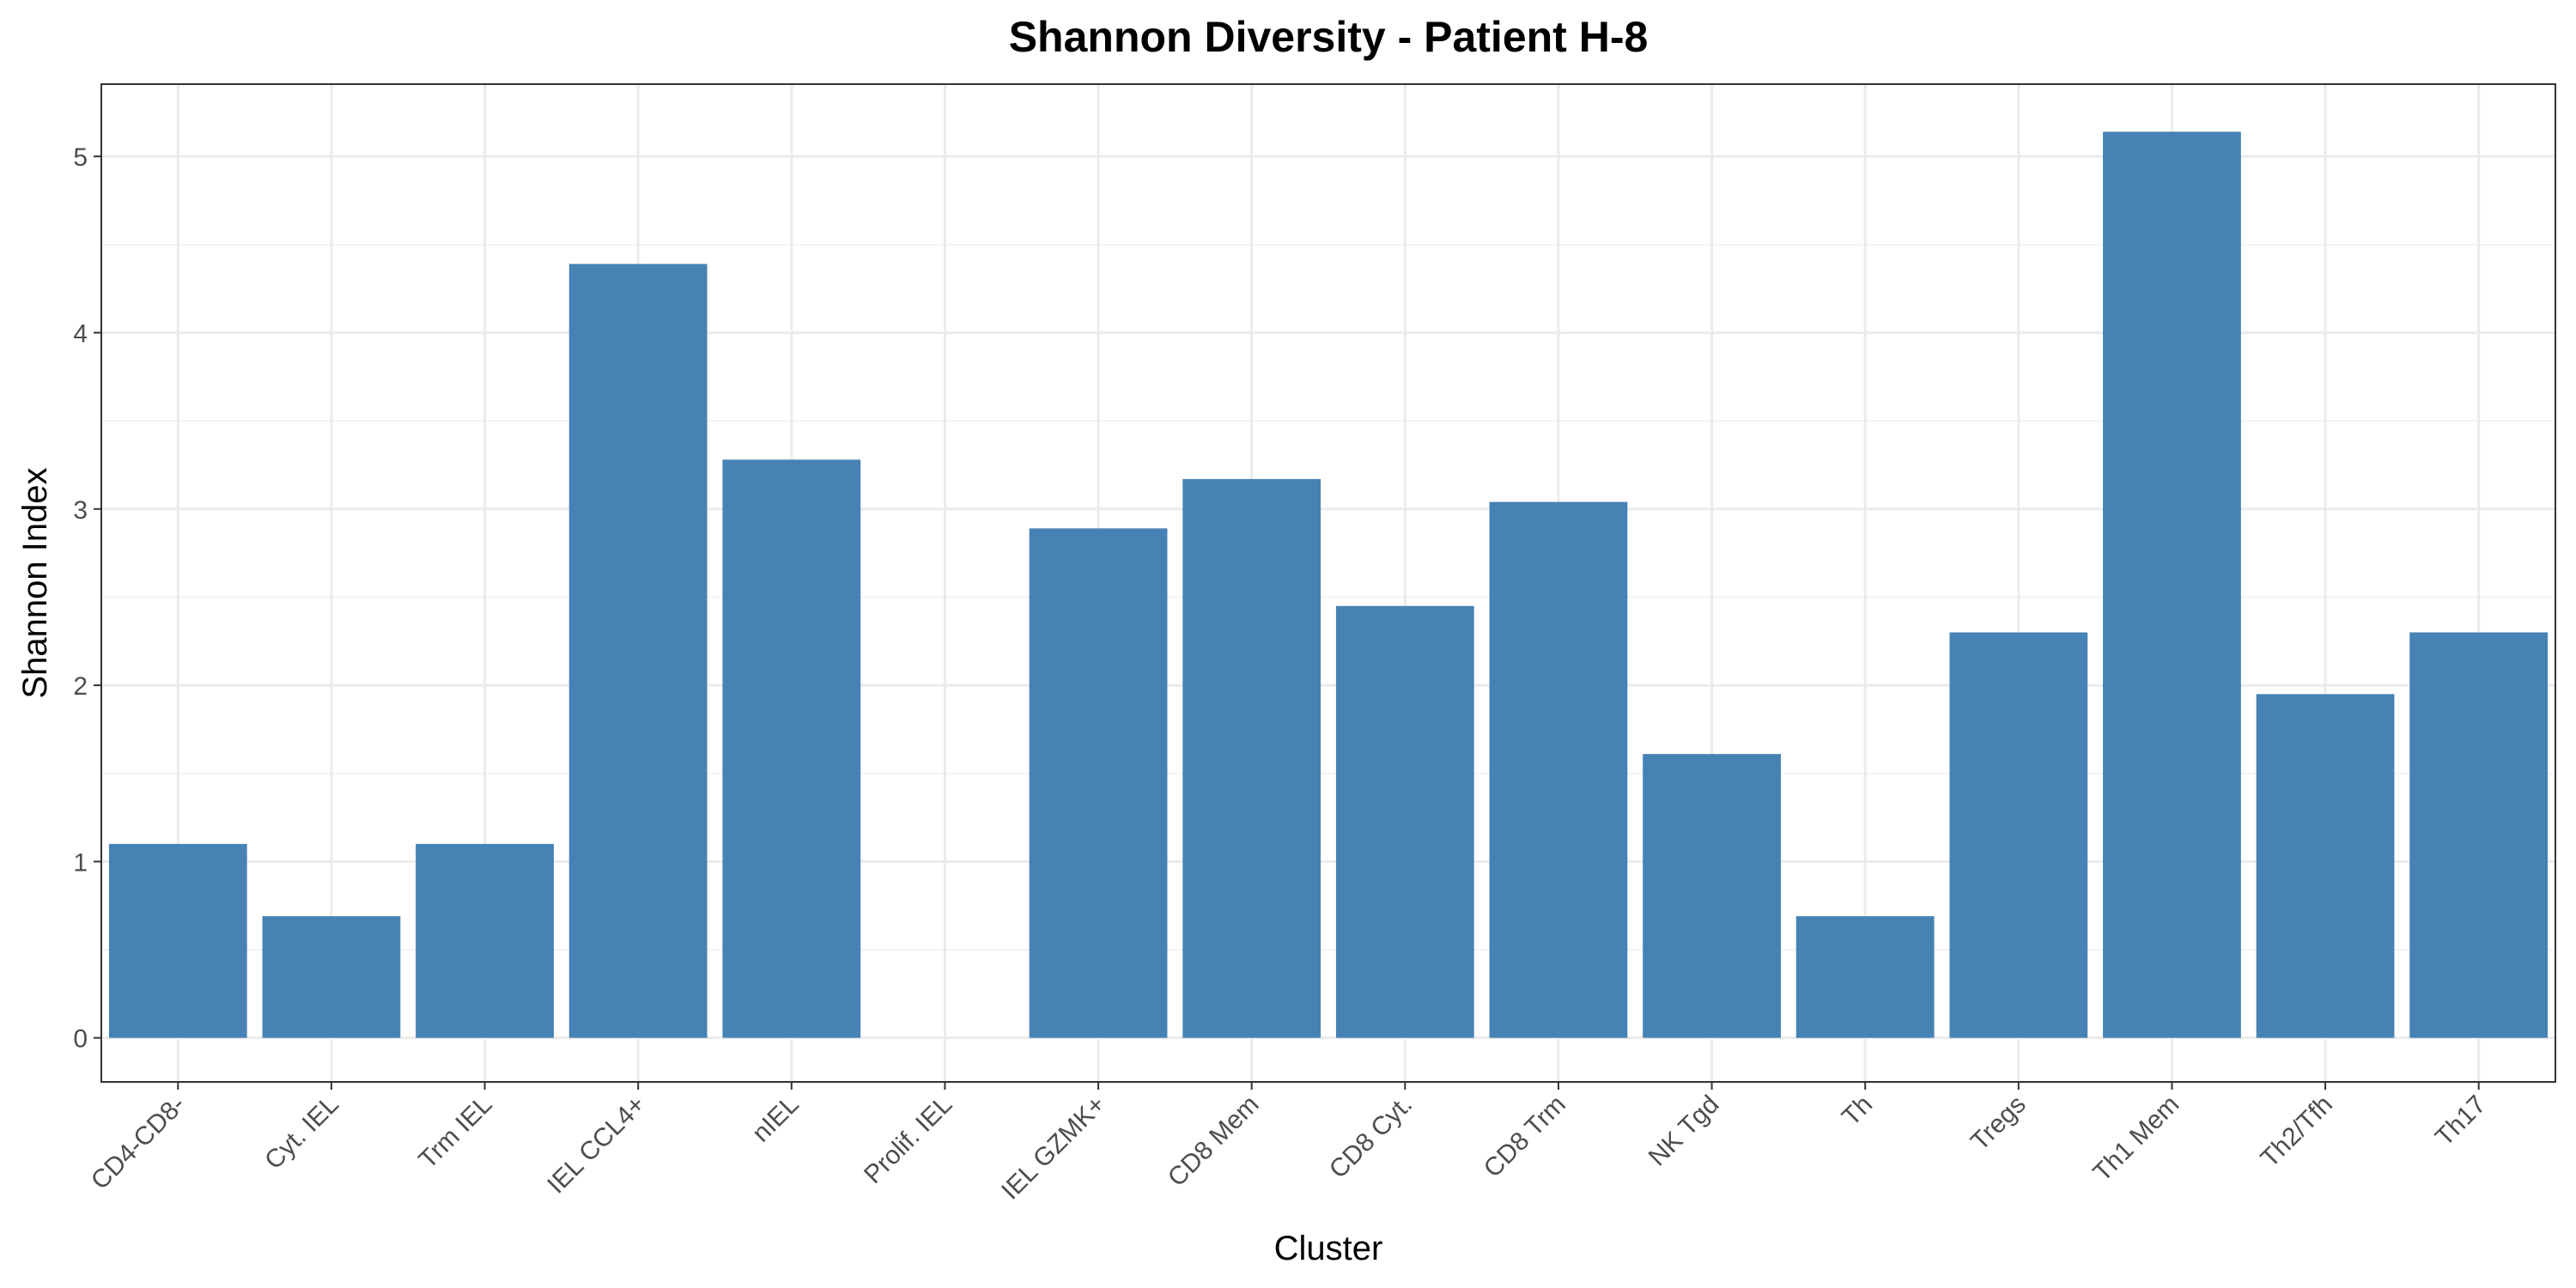  What do you see at coordinates (456, 1133) in the screenshot?
I see `x-tick-label: Trm IEL` at bounding box center [456, 1133].